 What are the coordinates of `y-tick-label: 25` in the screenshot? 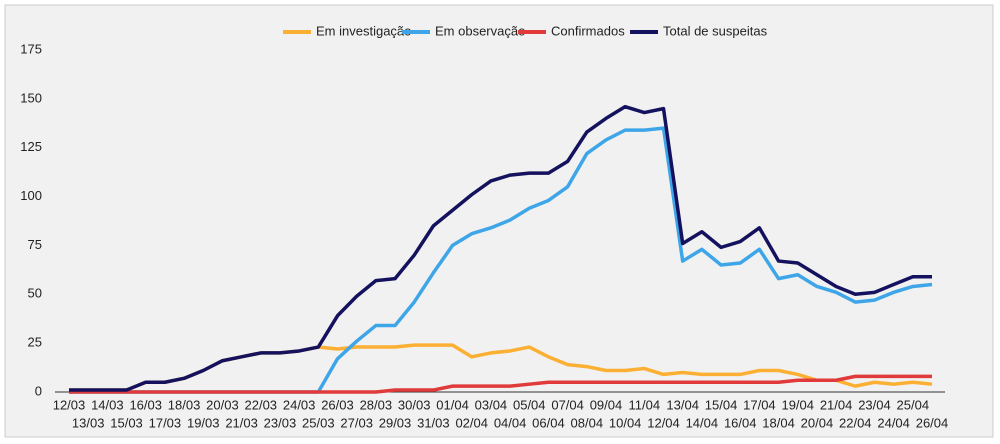 It's located at (35, 342).